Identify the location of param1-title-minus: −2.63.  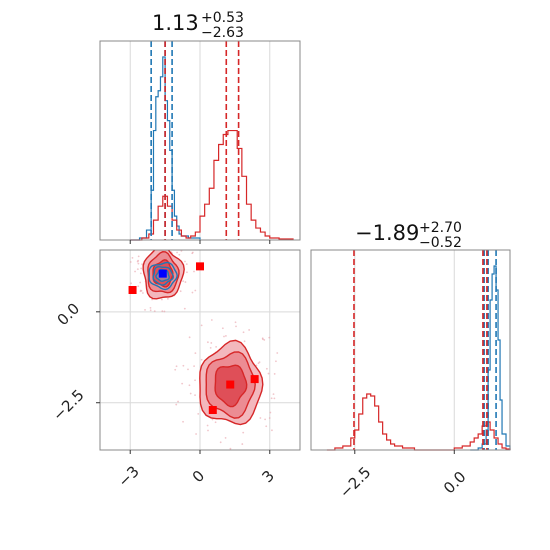
(222, 33).